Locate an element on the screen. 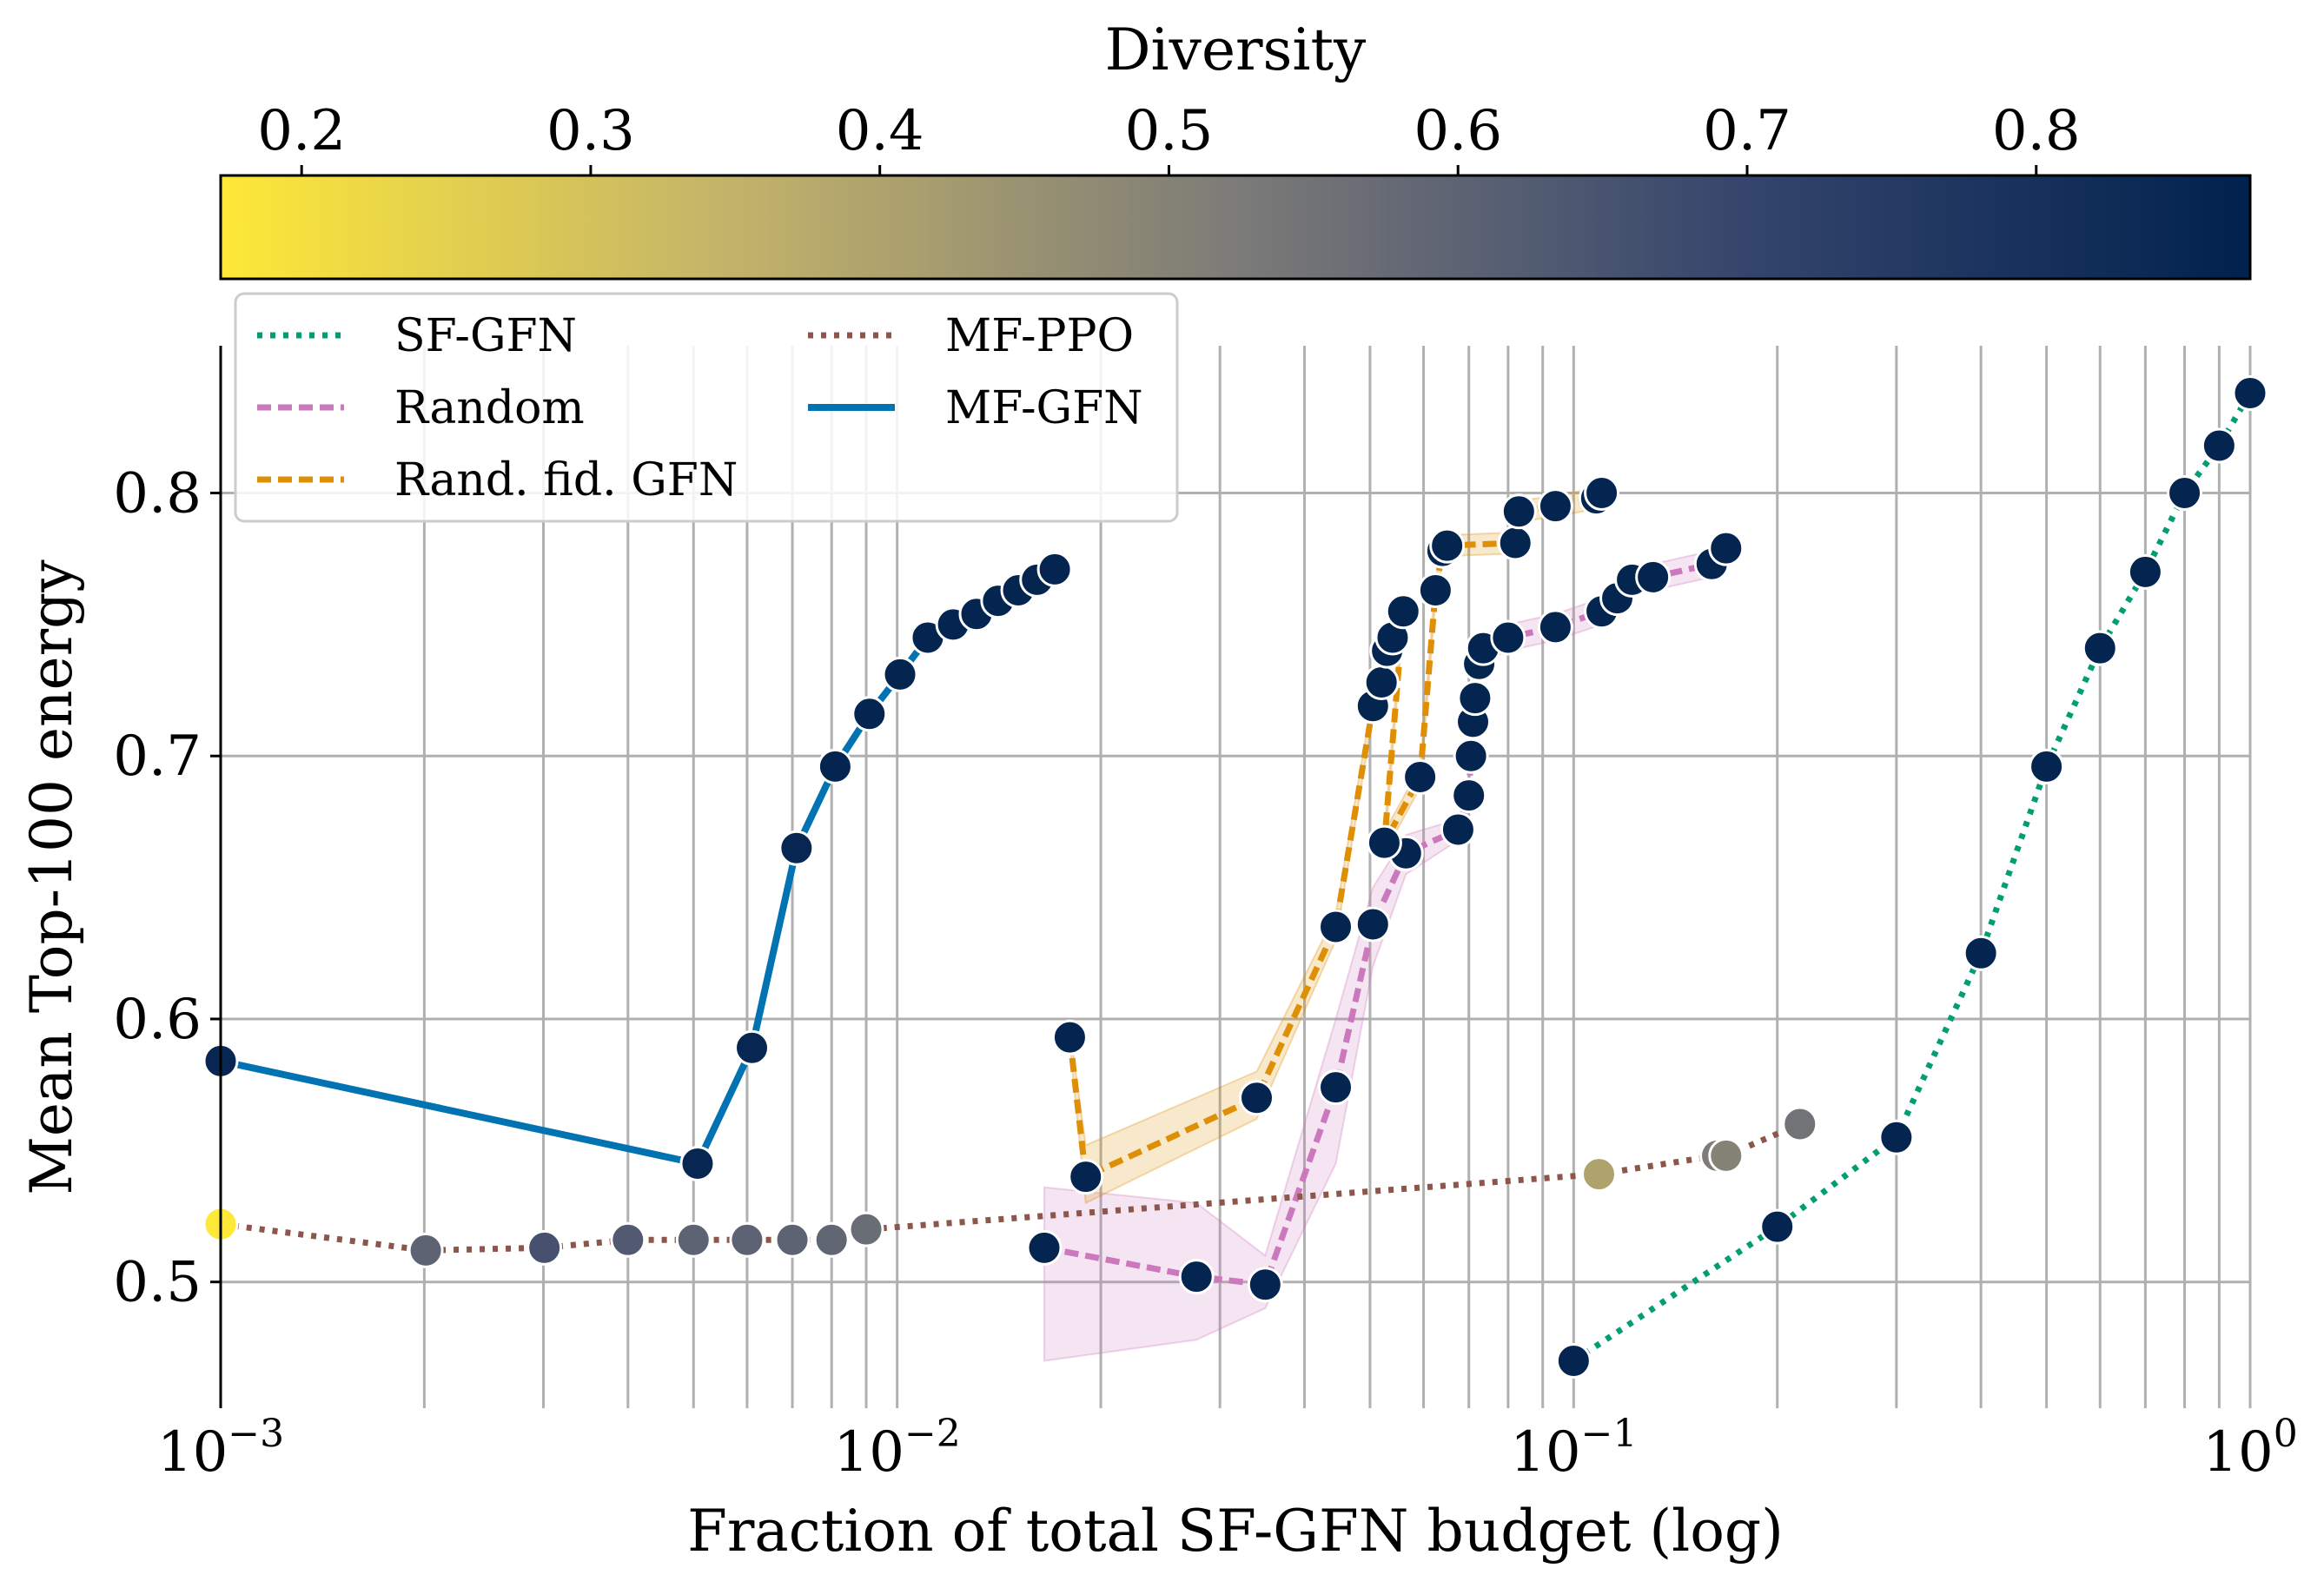  colorbar-tick-label: 0.2 is located at coordinates (301, 131).